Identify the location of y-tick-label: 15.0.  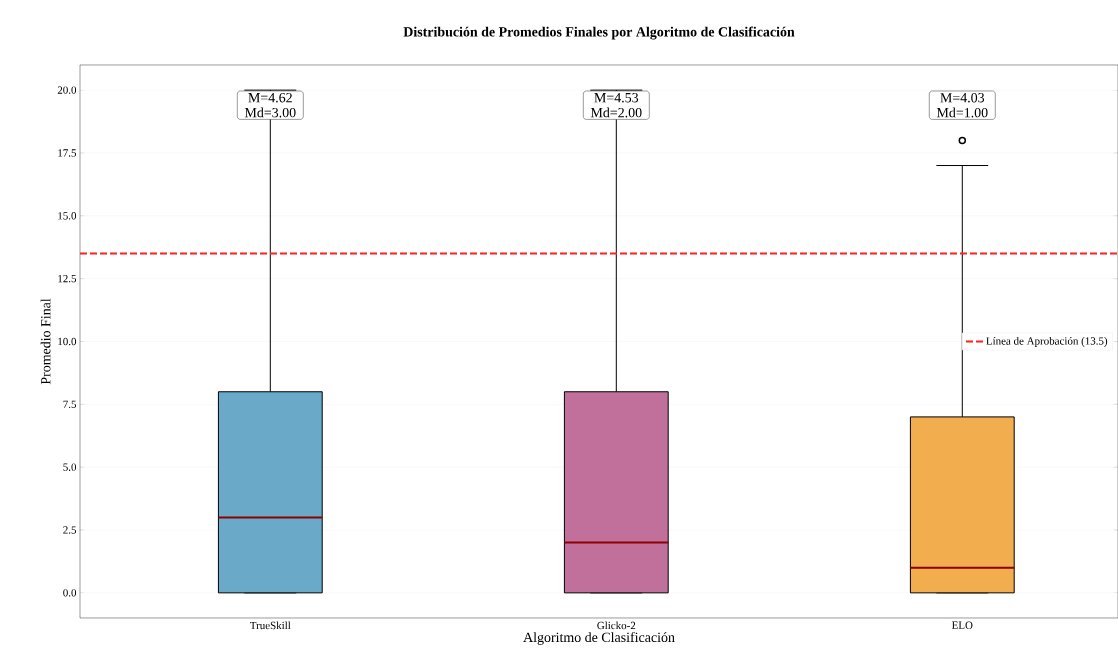
(67, 216).